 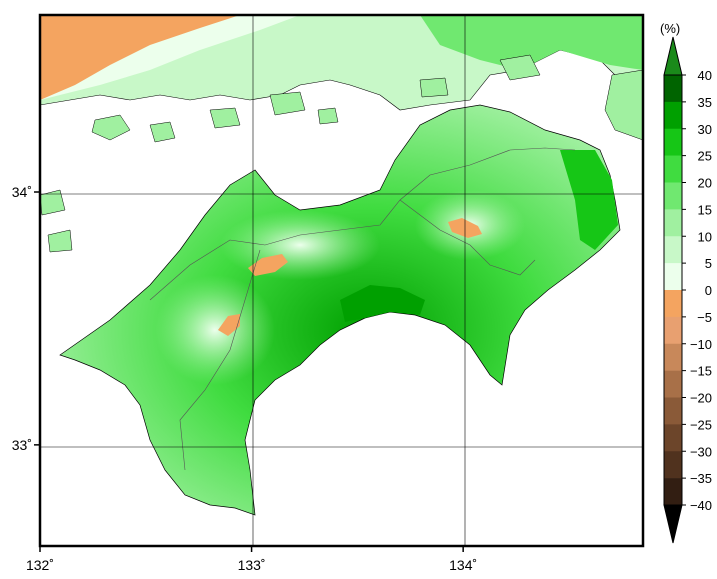 I want to click on zone-pale-west, so click(x=215, y=330).